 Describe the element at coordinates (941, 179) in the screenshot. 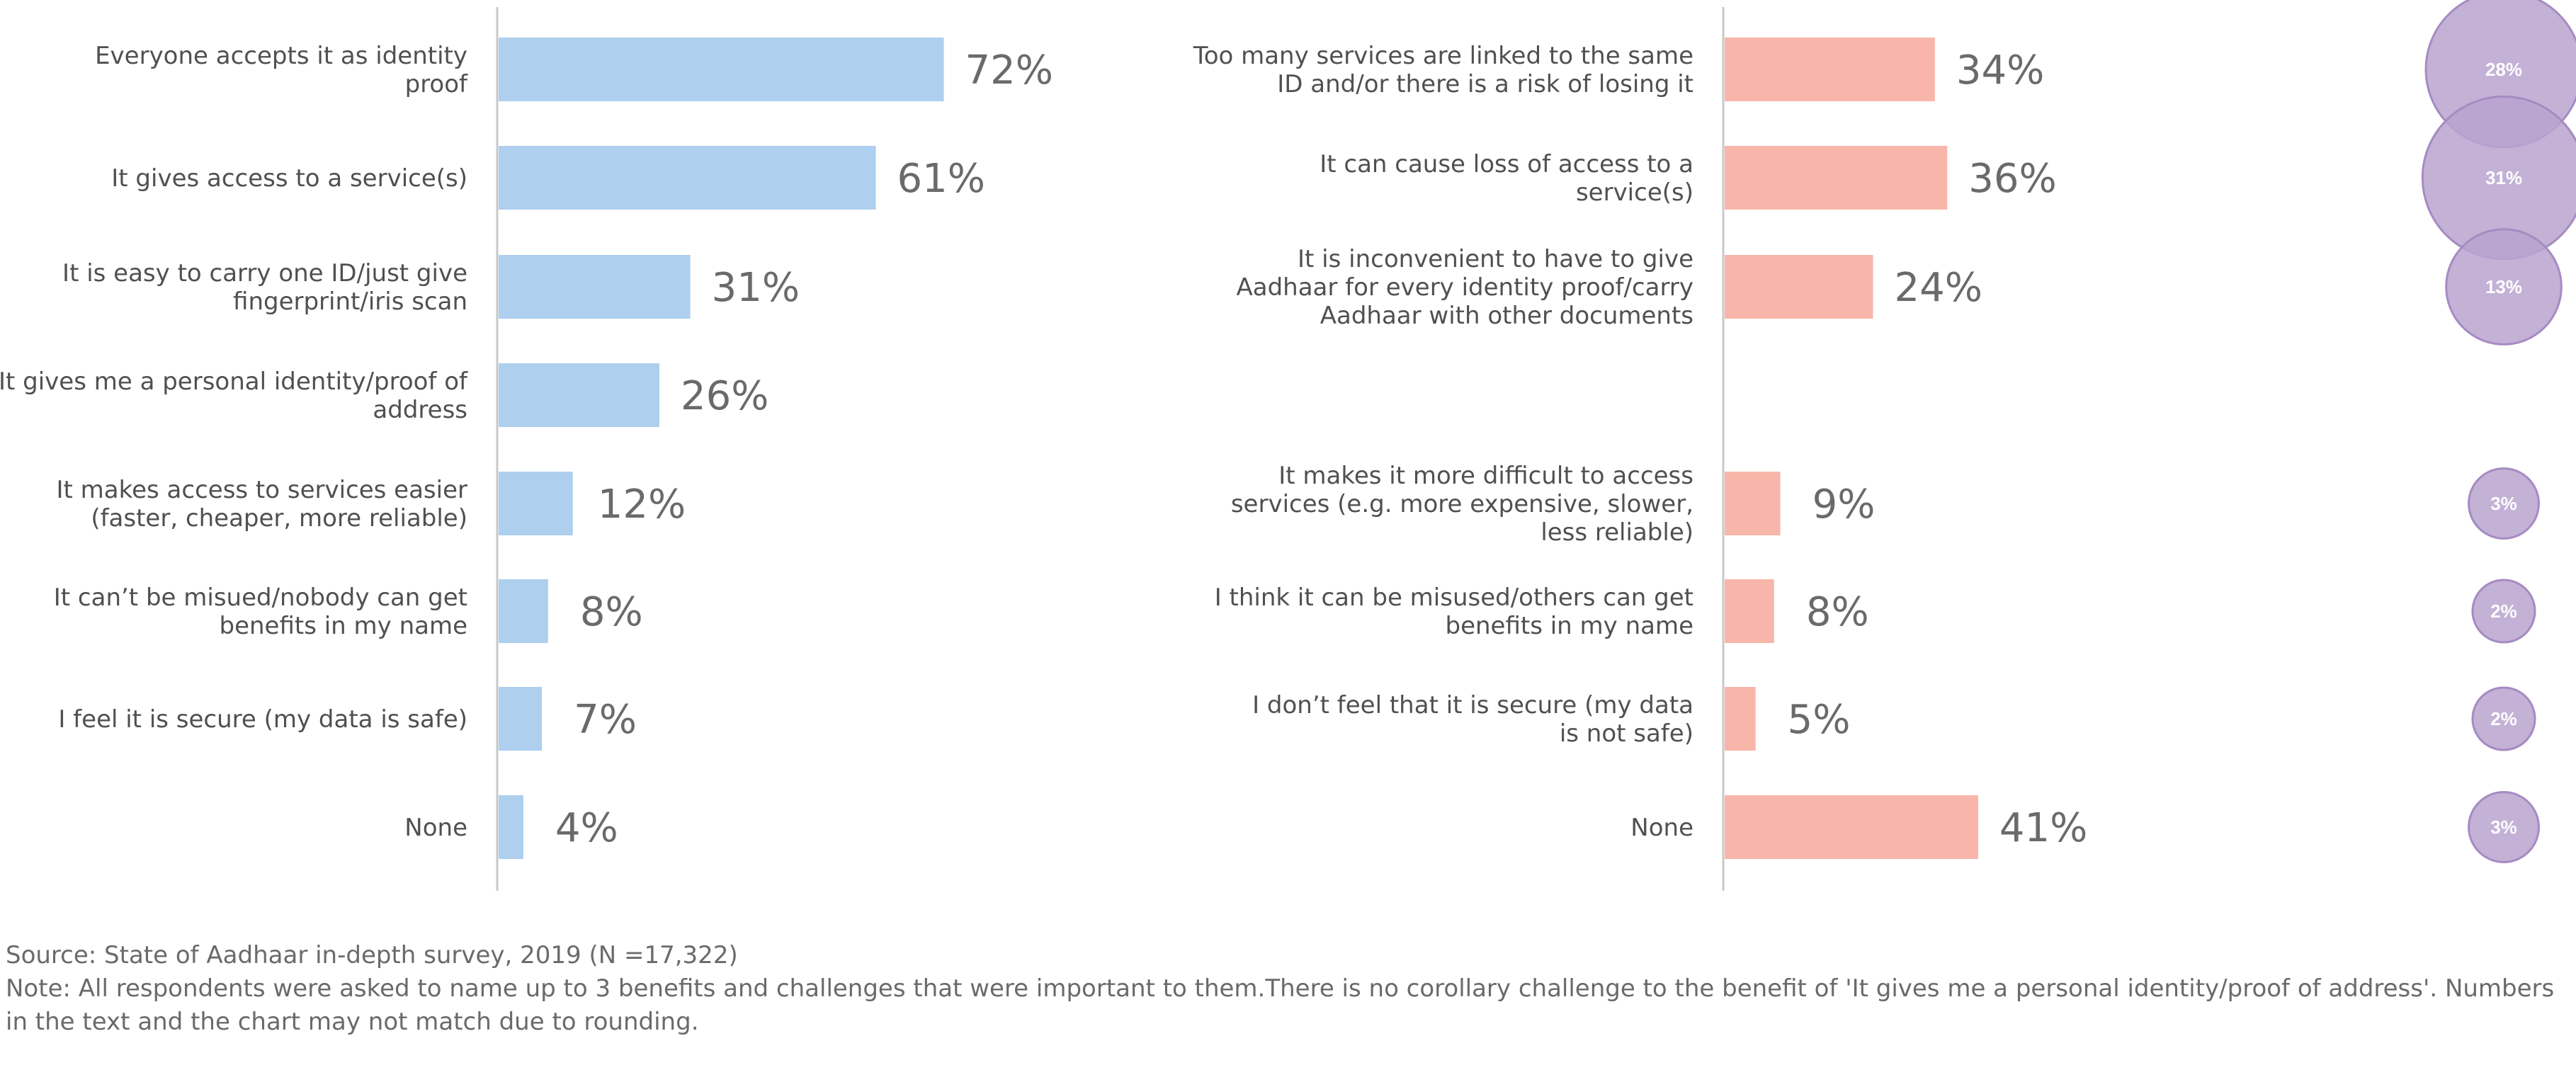

I see `benefit-value-label-2: 61%` at that location.